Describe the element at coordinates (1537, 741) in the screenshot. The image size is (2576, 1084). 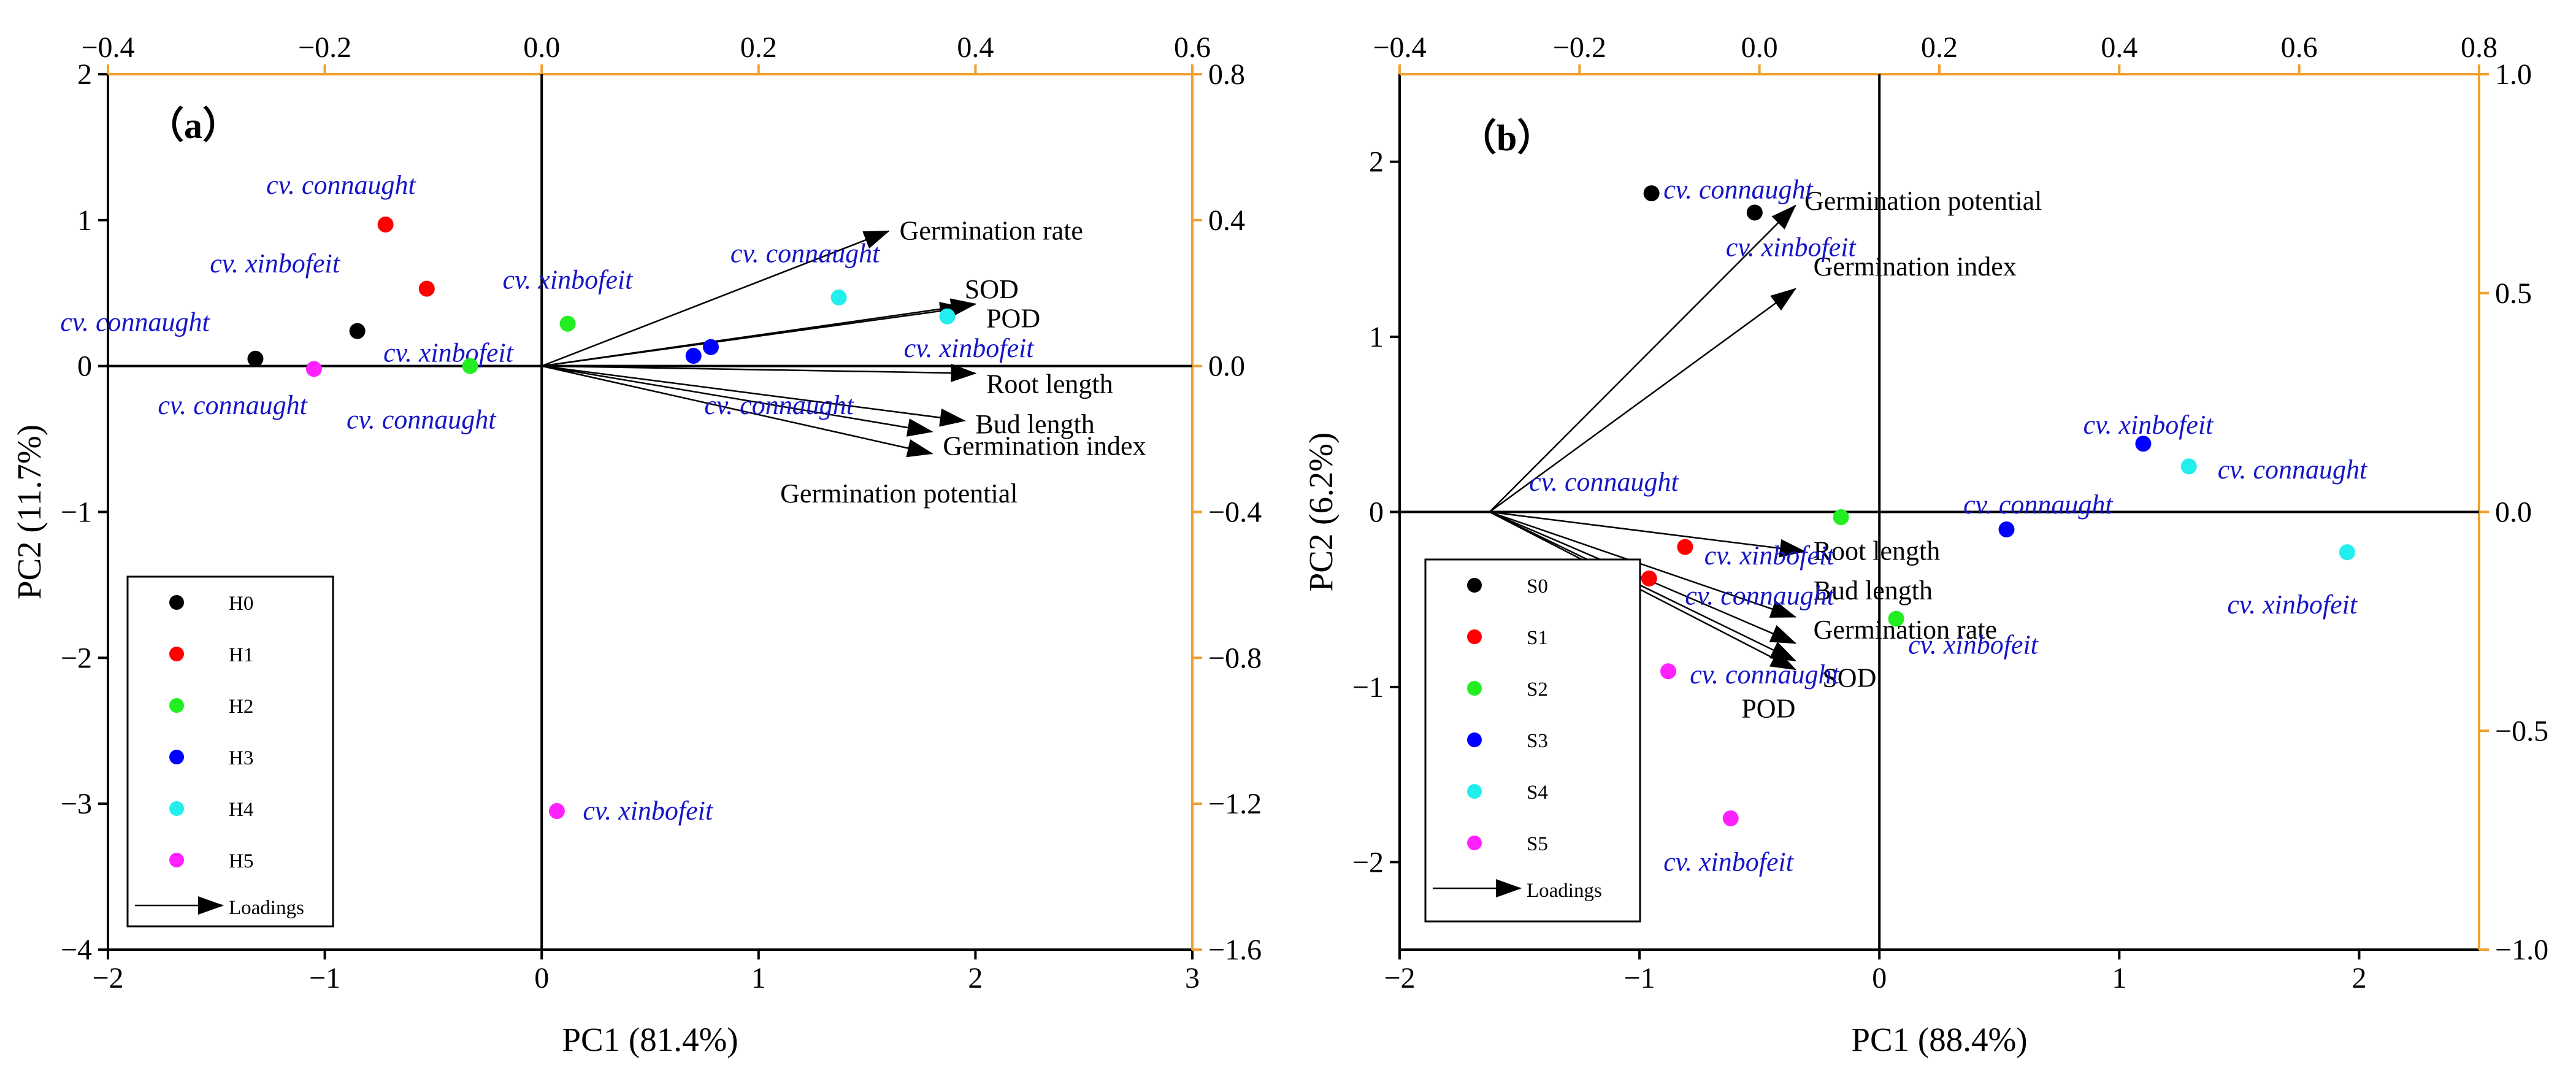
I see `legend-label: S3` at that location.